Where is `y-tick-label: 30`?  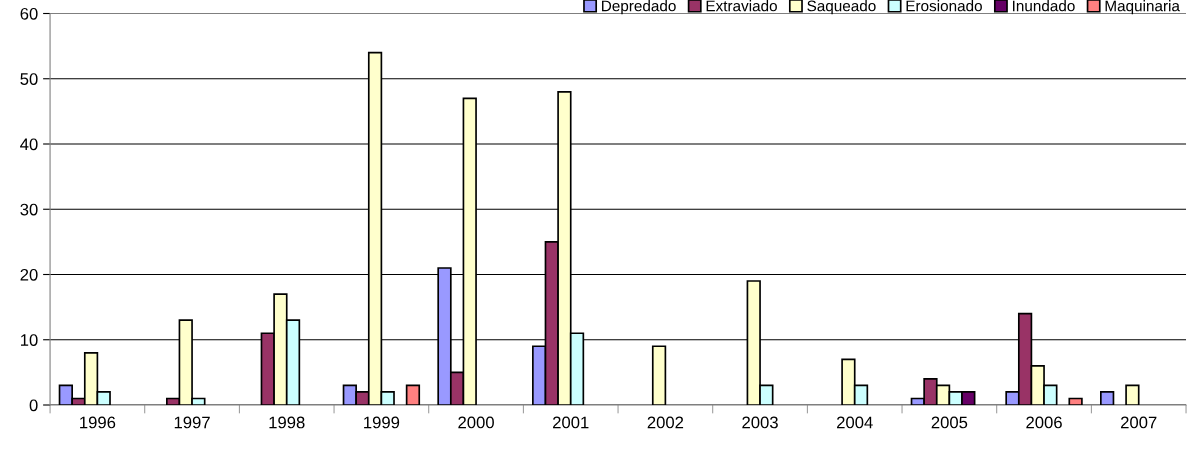 y-tick-label: 30 is located at coordinates (29, 209).